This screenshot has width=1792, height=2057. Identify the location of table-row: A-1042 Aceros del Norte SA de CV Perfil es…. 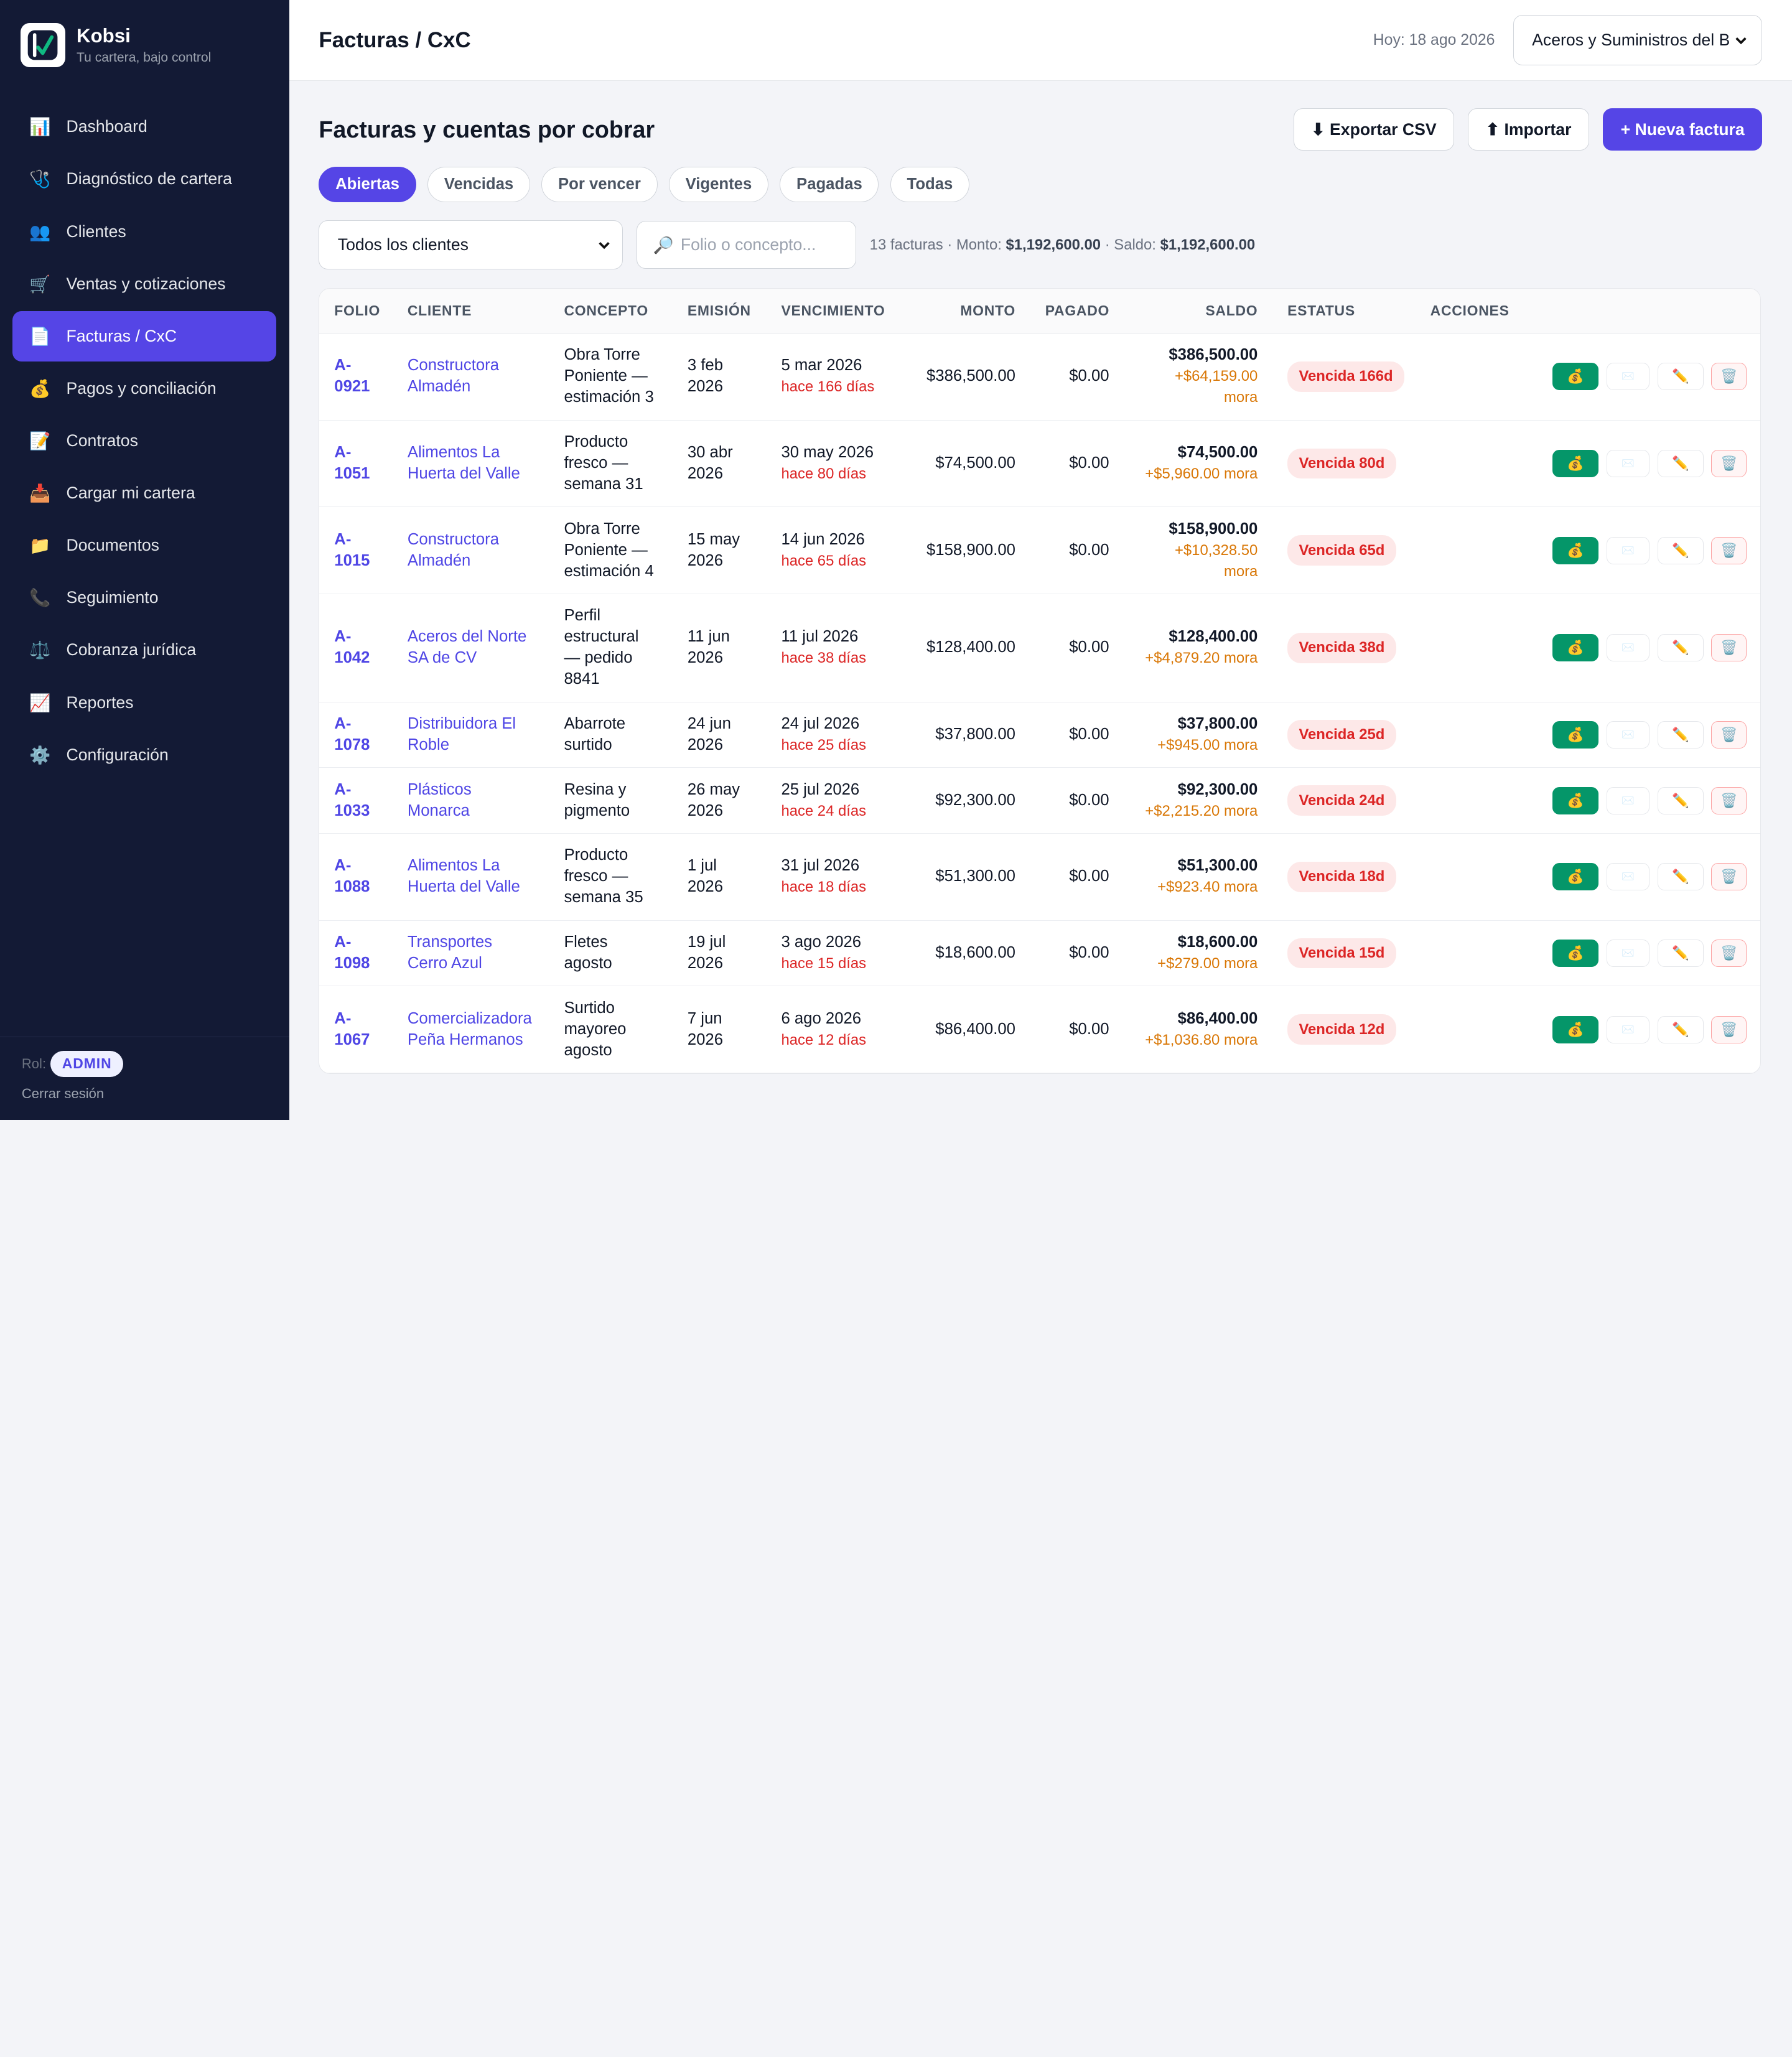
(1040, 648).